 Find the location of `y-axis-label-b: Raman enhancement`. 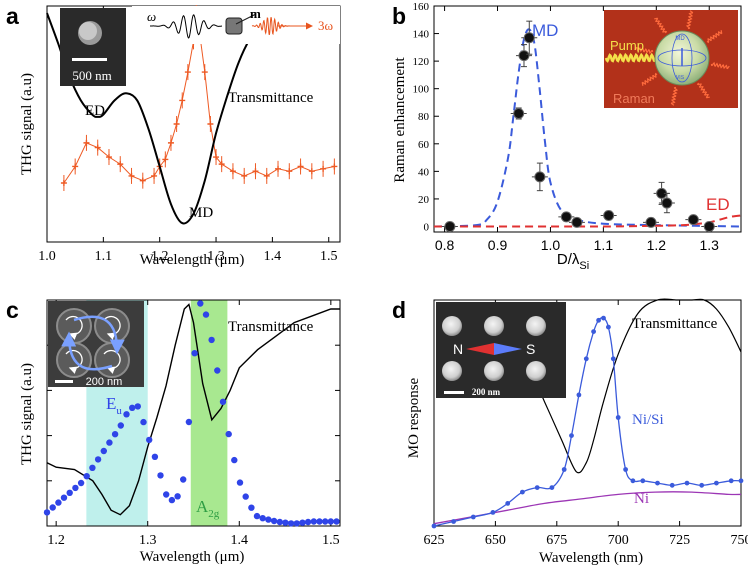

y-axis-label-b: Raman enhancement is located at coordinates (400, 119).